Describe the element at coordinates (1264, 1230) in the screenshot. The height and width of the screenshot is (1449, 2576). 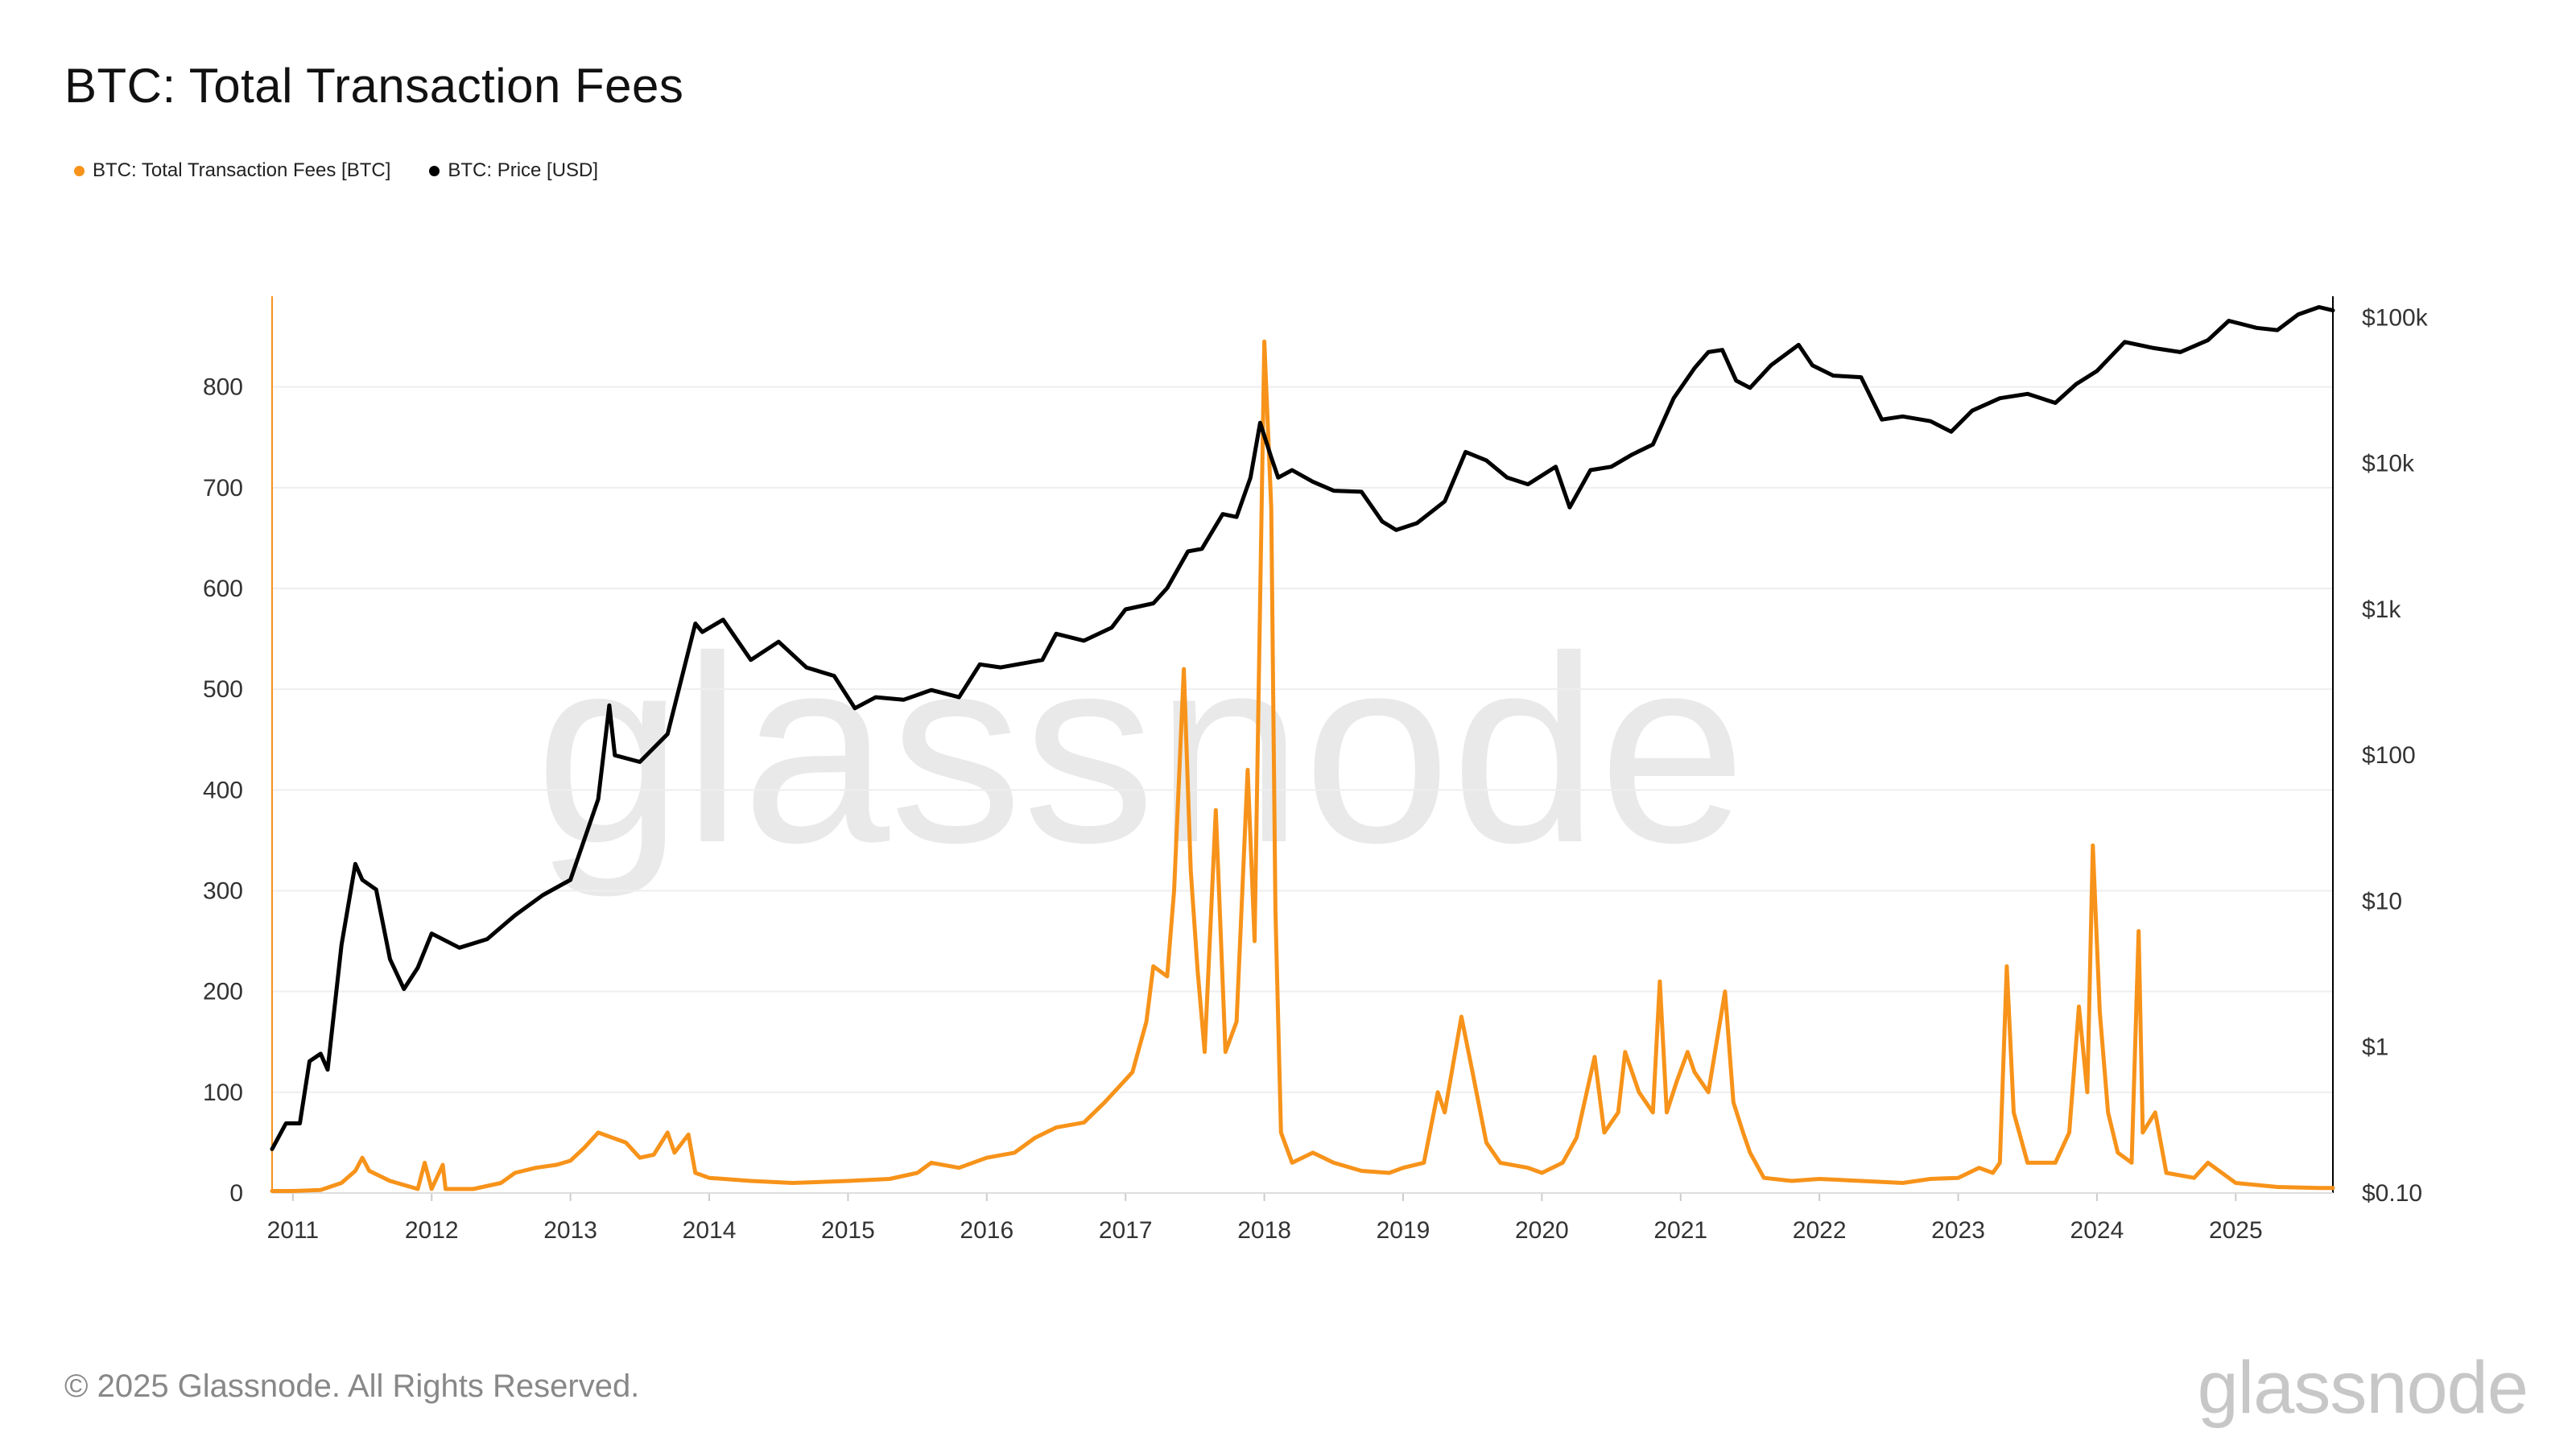
I see `x-tick-label: 2018` at that location.